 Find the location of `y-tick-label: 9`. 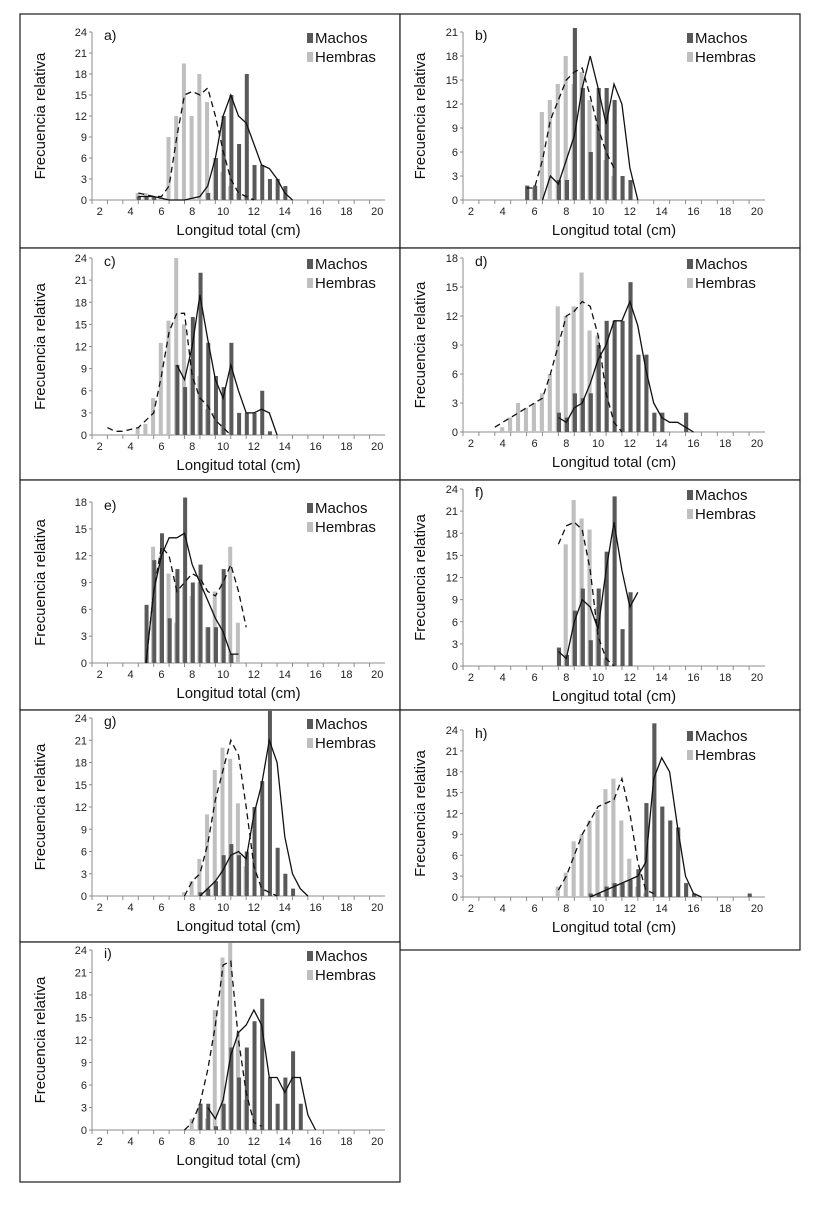

y-tick-label: 9 is located at coordinates (84, 584).